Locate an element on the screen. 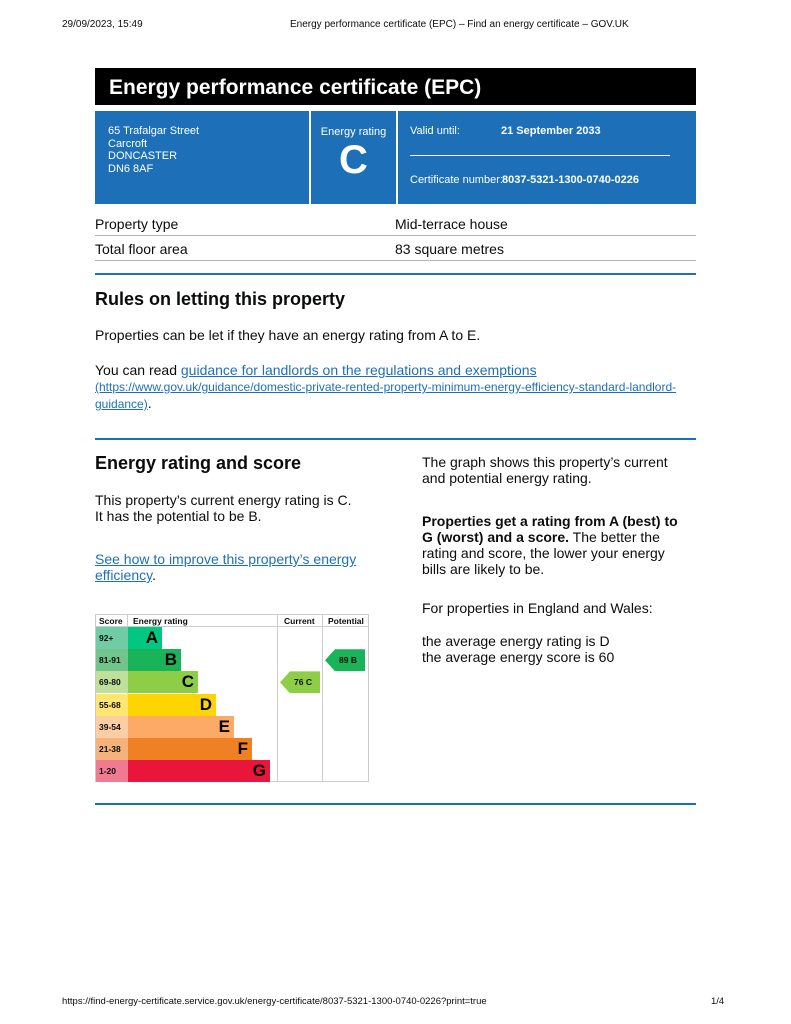 The height and width of the screenshot is (1024, 791). property-type-row: Property type Mid-terrace house is located at coordinates (395, 223).